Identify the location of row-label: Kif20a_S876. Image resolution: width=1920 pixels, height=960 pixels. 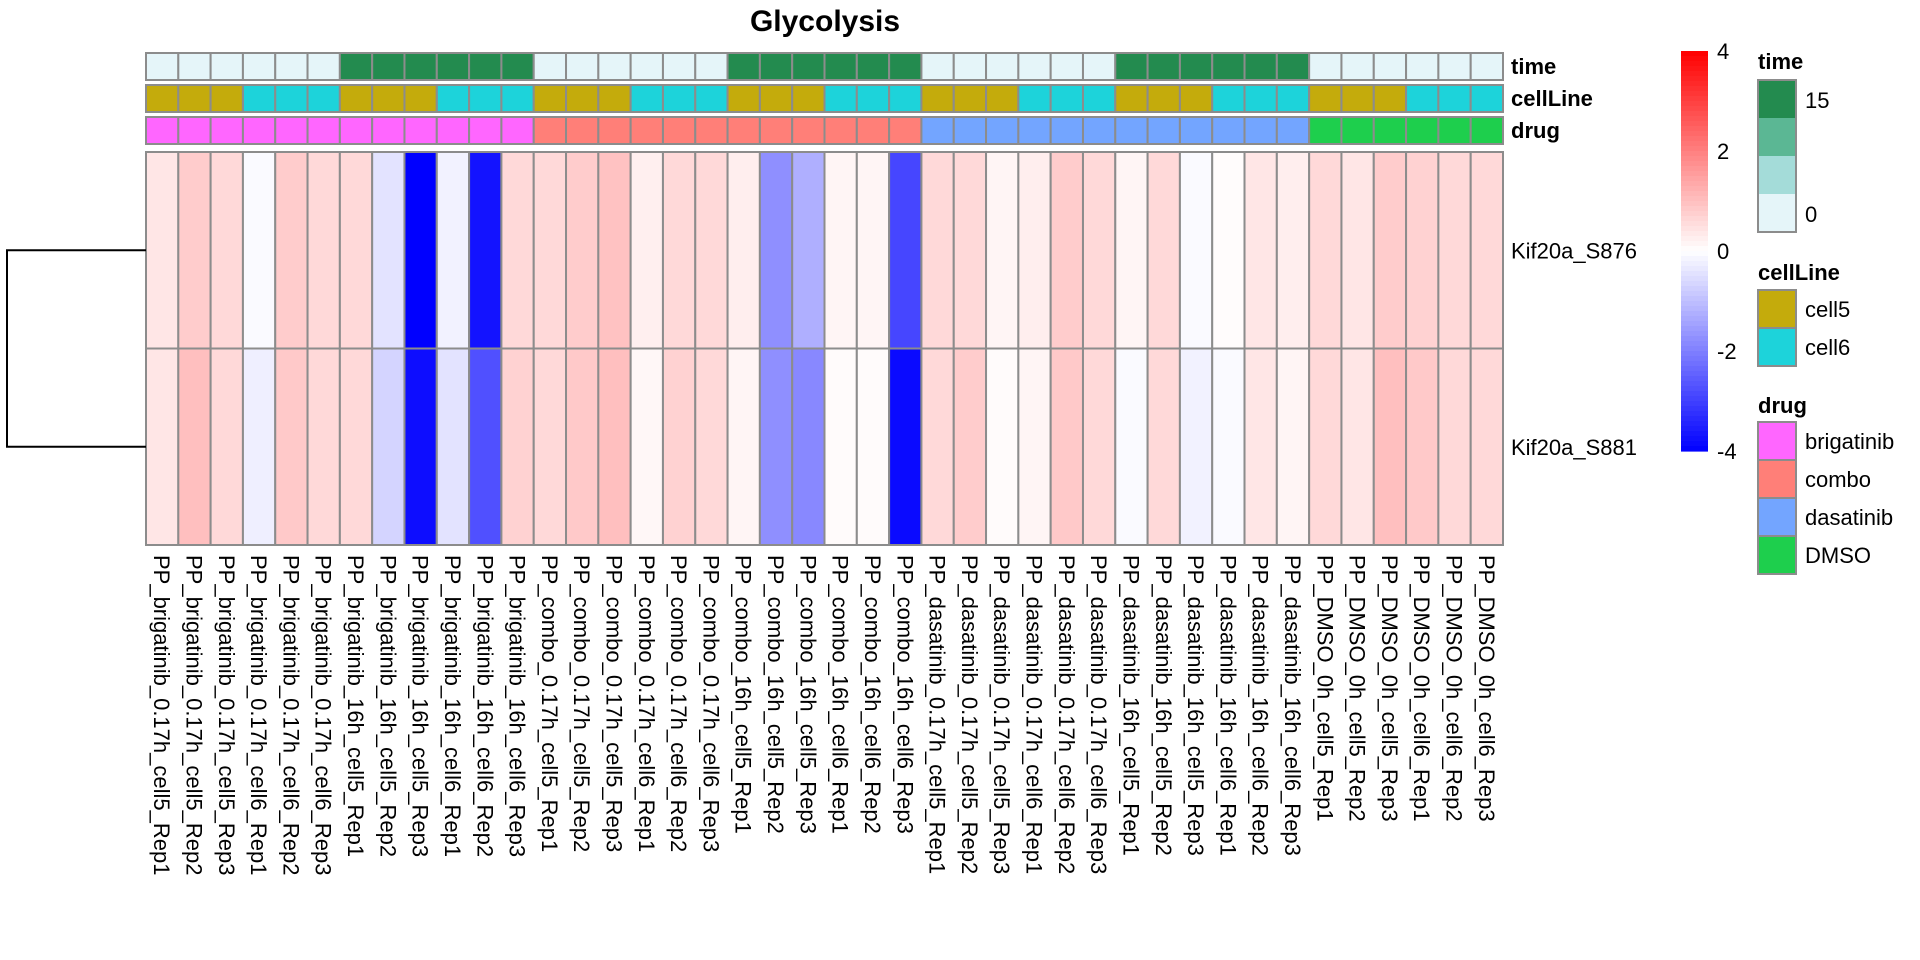
(1574, 250).